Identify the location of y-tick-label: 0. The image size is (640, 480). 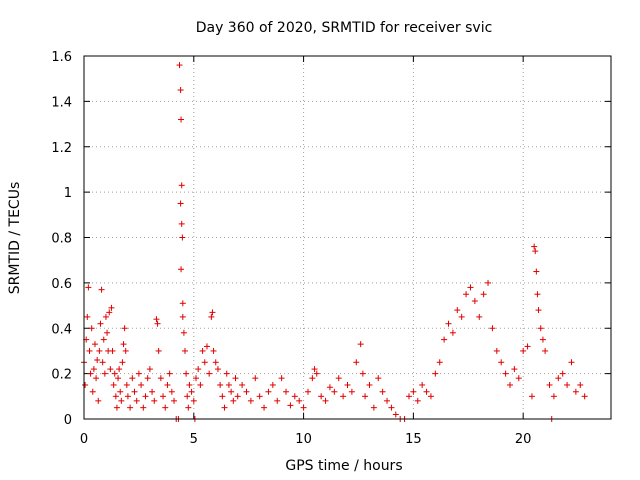
(68, 420).